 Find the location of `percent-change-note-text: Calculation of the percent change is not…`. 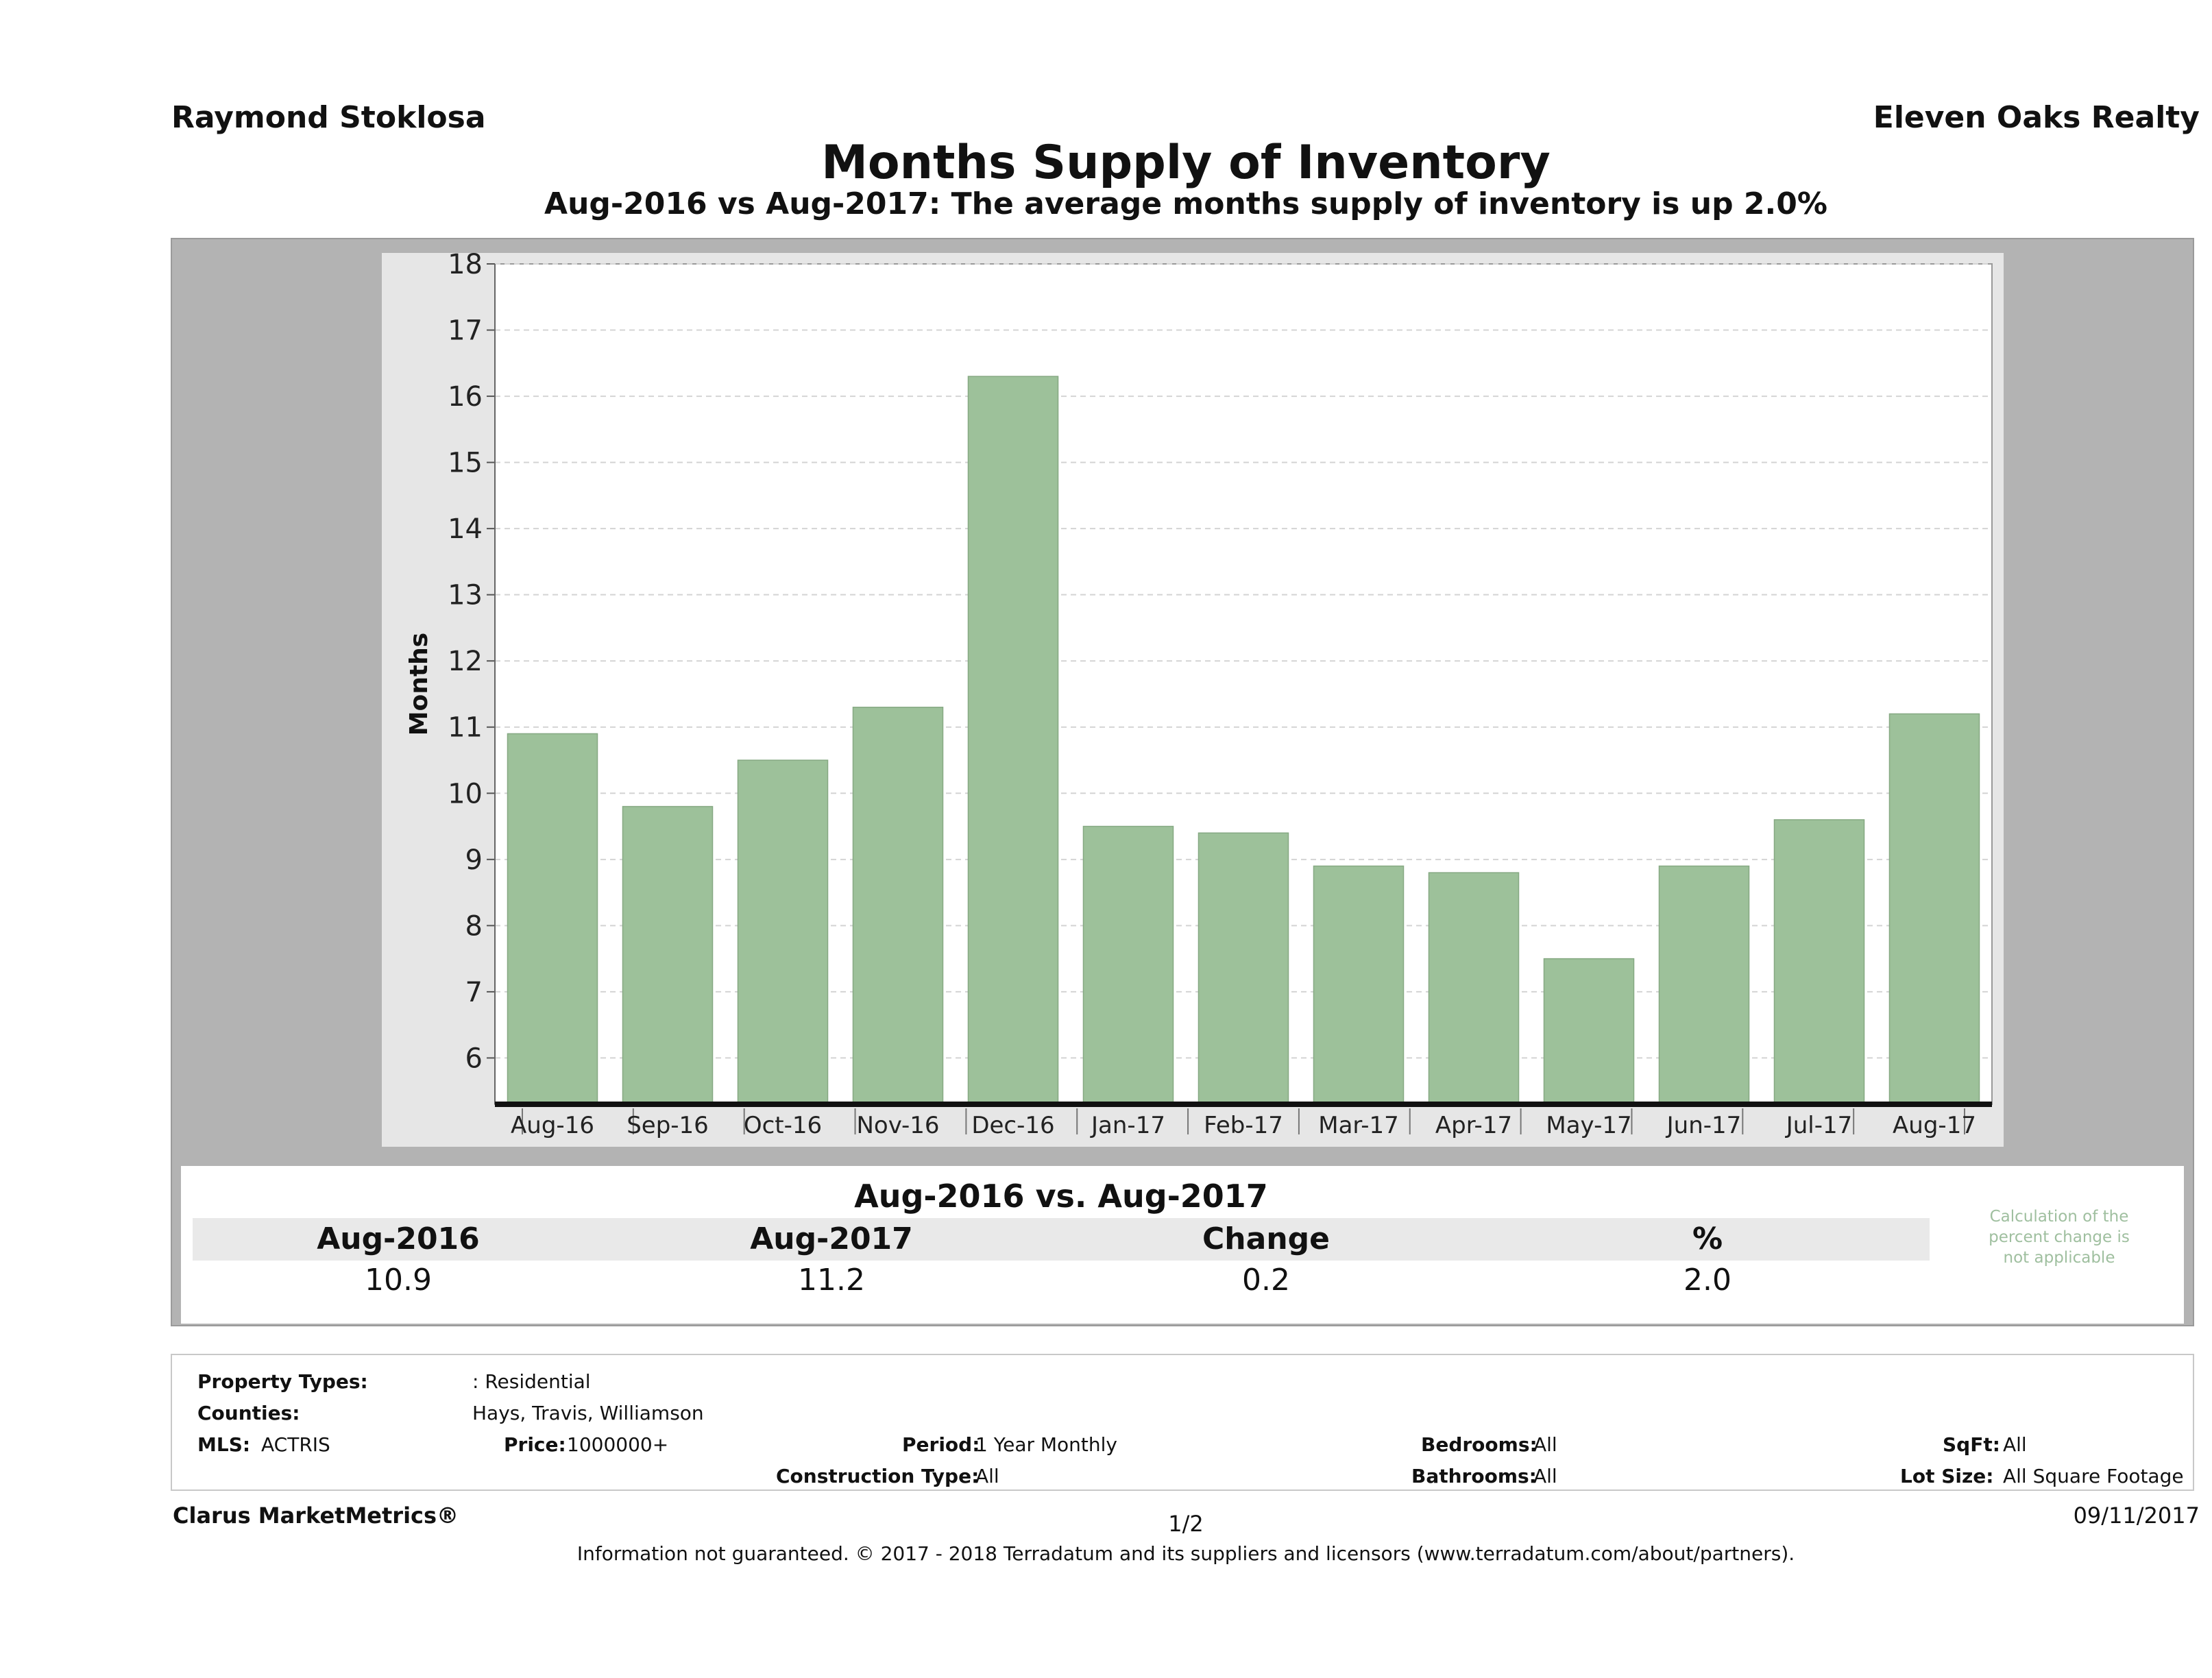

percent-change-note-text: Calculation of the percent change is not… is located at coordinates (2060, 1237).